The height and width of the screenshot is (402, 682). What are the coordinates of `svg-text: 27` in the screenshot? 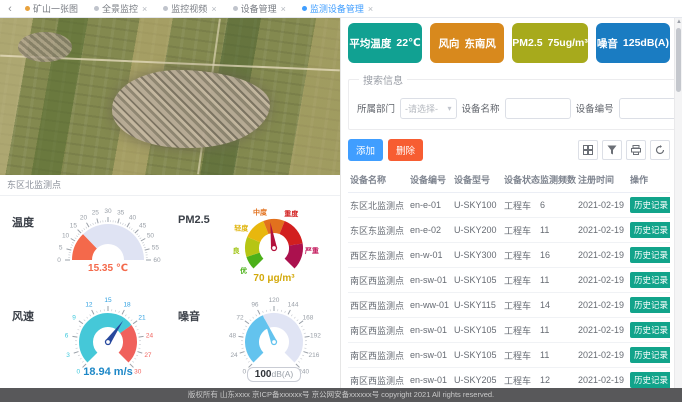 It's located at (148, 355).